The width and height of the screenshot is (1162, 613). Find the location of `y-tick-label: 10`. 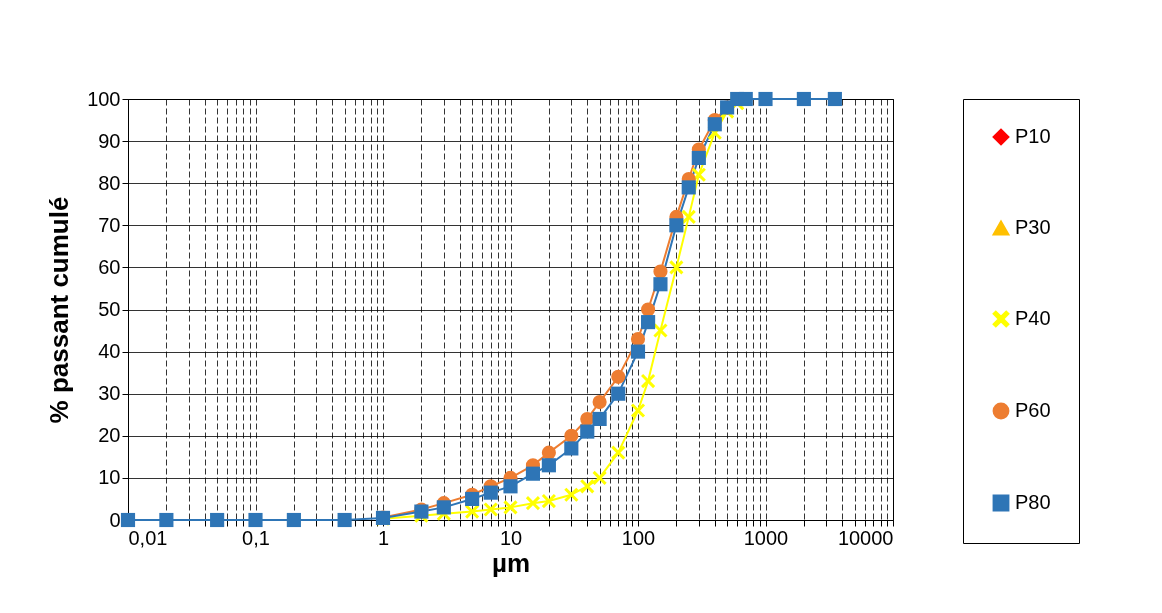

y-tick-label: 10 is located at coordinates (109, 477).